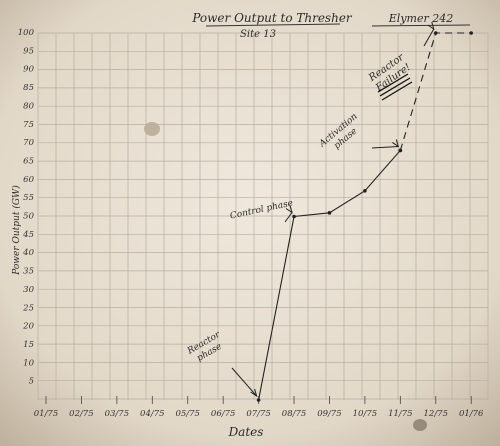 The width and height of the screenshot is (500, 446). Describe the element at coordinates (28, 161) in the screenshot. I see `y-tick-label: 65` at that location.